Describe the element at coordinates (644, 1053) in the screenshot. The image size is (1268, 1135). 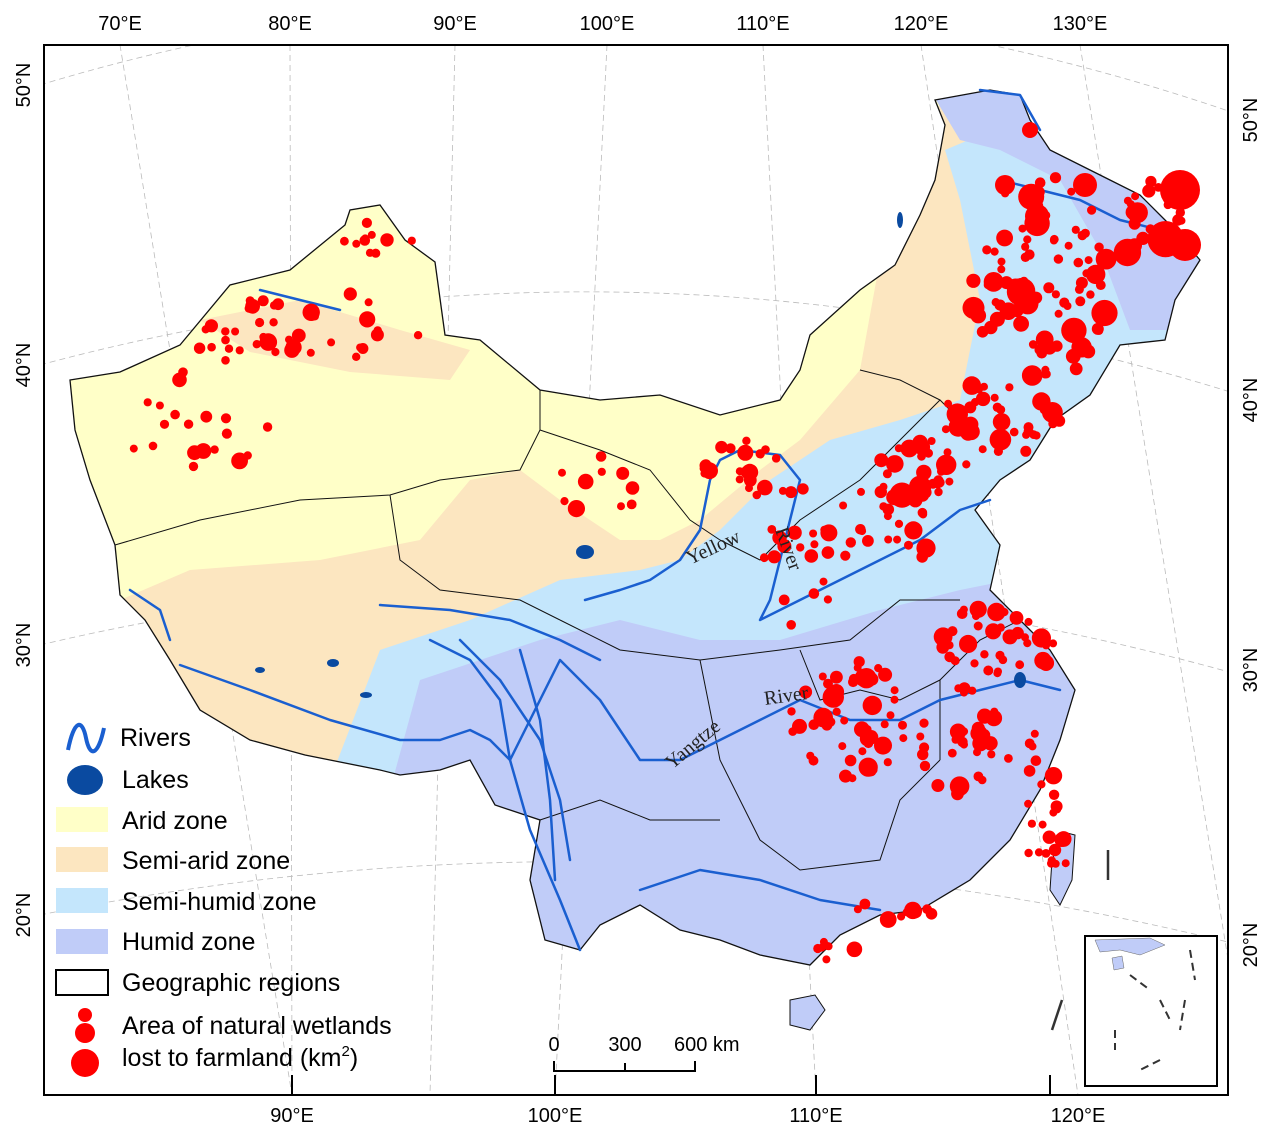
I see `scale-bar: 0 300 600 km` at that location.